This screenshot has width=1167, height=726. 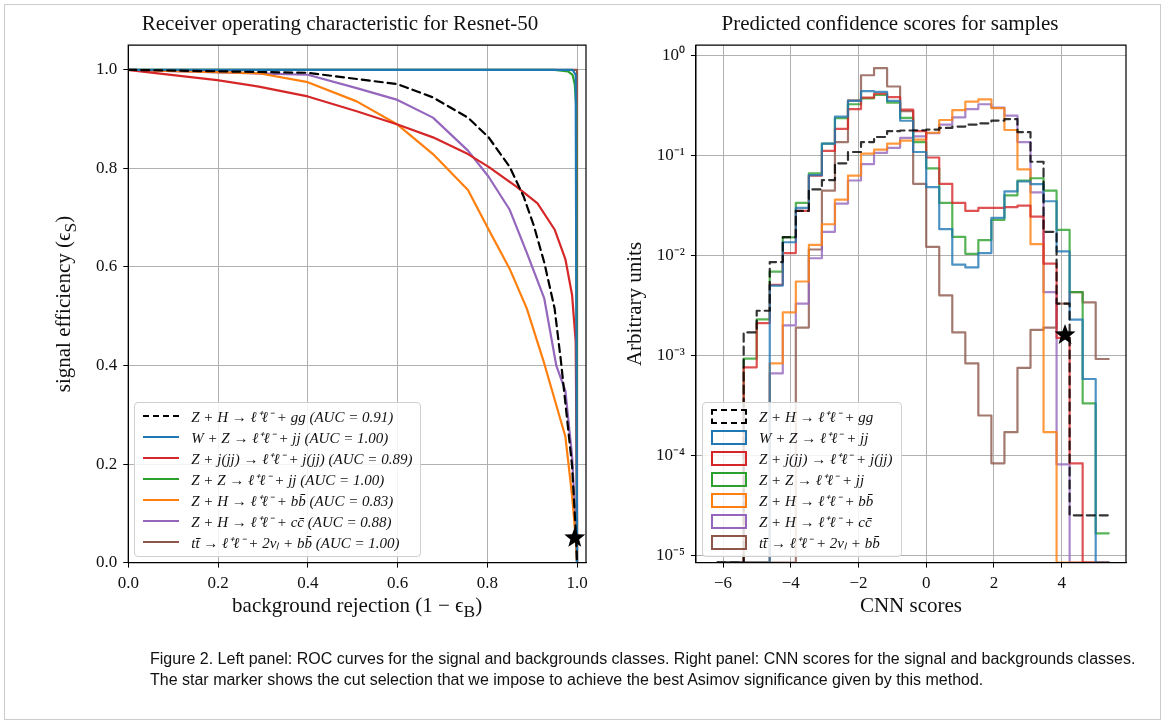 I want to click on chart-title: Predicted confidence scores for samples, so click(x=890, y=23).